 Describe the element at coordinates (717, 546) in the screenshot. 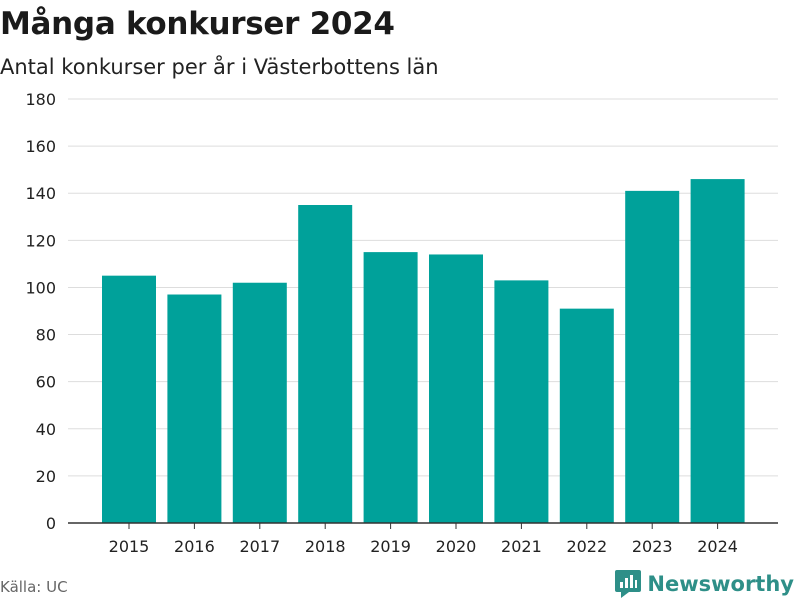

I see `x-tick-label: 2024` at that location.